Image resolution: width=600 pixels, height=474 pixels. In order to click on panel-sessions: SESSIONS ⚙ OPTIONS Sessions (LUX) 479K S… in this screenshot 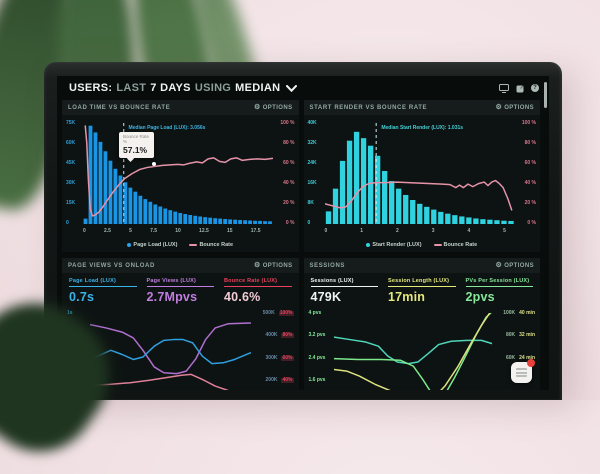, I will do `click(422, 324)`.